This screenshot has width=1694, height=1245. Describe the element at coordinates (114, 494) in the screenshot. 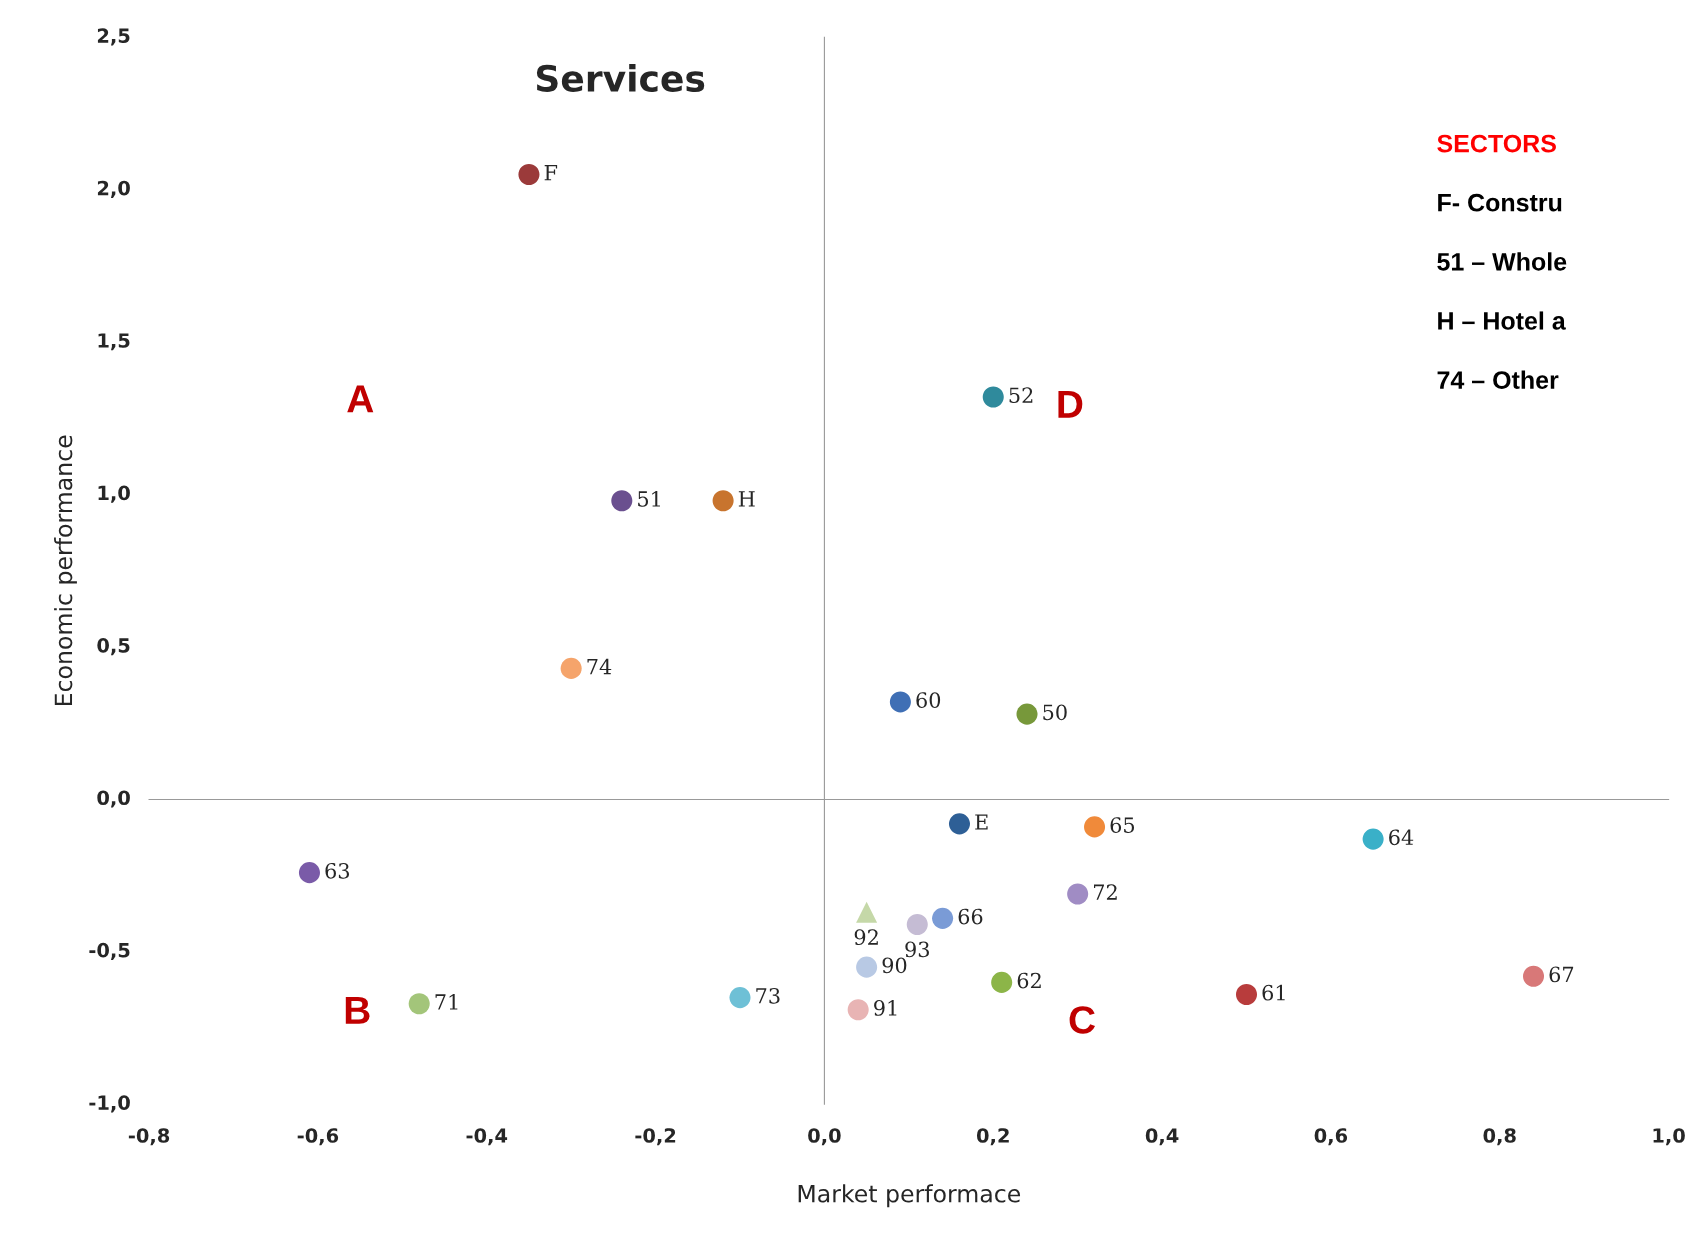

I see `y-tick-label: 1,0` at that location.